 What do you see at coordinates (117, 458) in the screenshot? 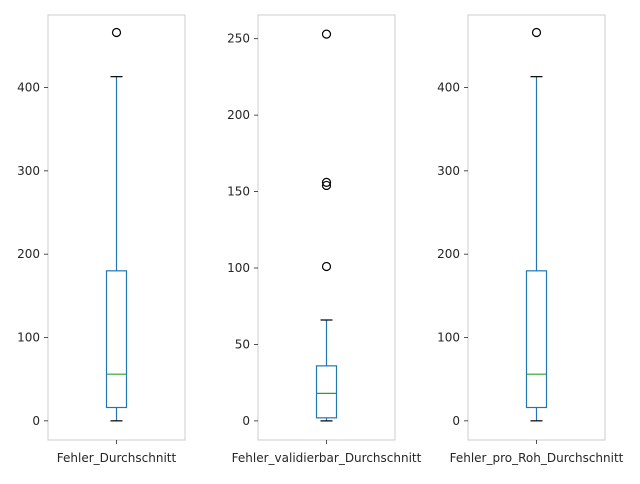
I see `x-tick-label: Fehler_Durchschnitt` at bounding box center [117, 458].